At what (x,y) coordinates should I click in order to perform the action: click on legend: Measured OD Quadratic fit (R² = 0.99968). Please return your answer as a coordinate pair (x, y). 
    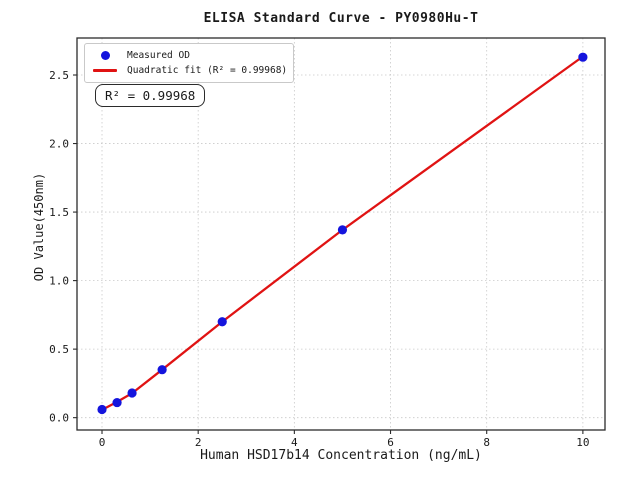
    Looking at the image, I should click on (189, 63).